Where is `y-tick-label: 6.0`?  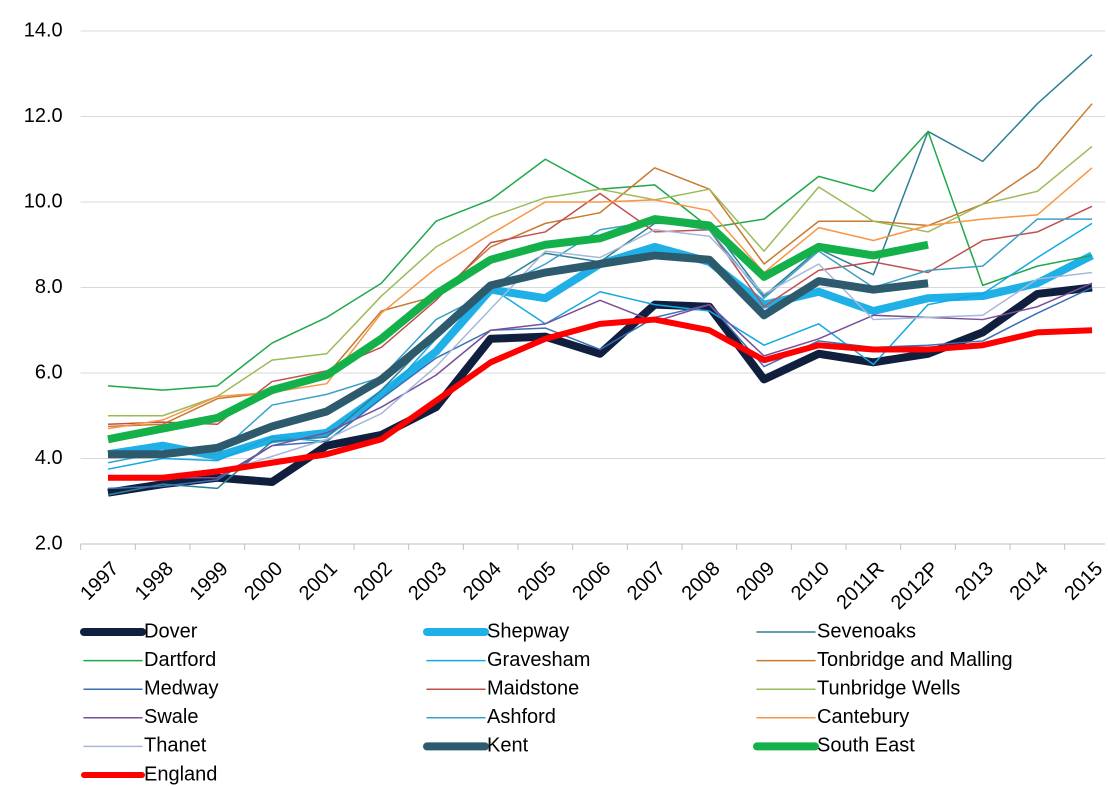 y-tick-label: 6.0 is located at coordinates (49, 372).